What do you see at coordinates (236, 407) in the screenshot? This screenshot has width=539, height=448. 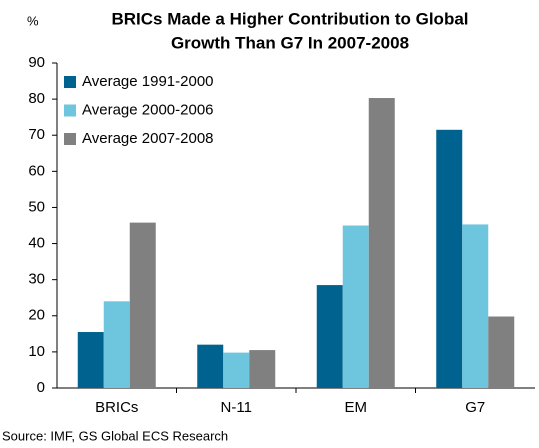 I see `x-tick-label: N-11` at bounding box center [236, 407].